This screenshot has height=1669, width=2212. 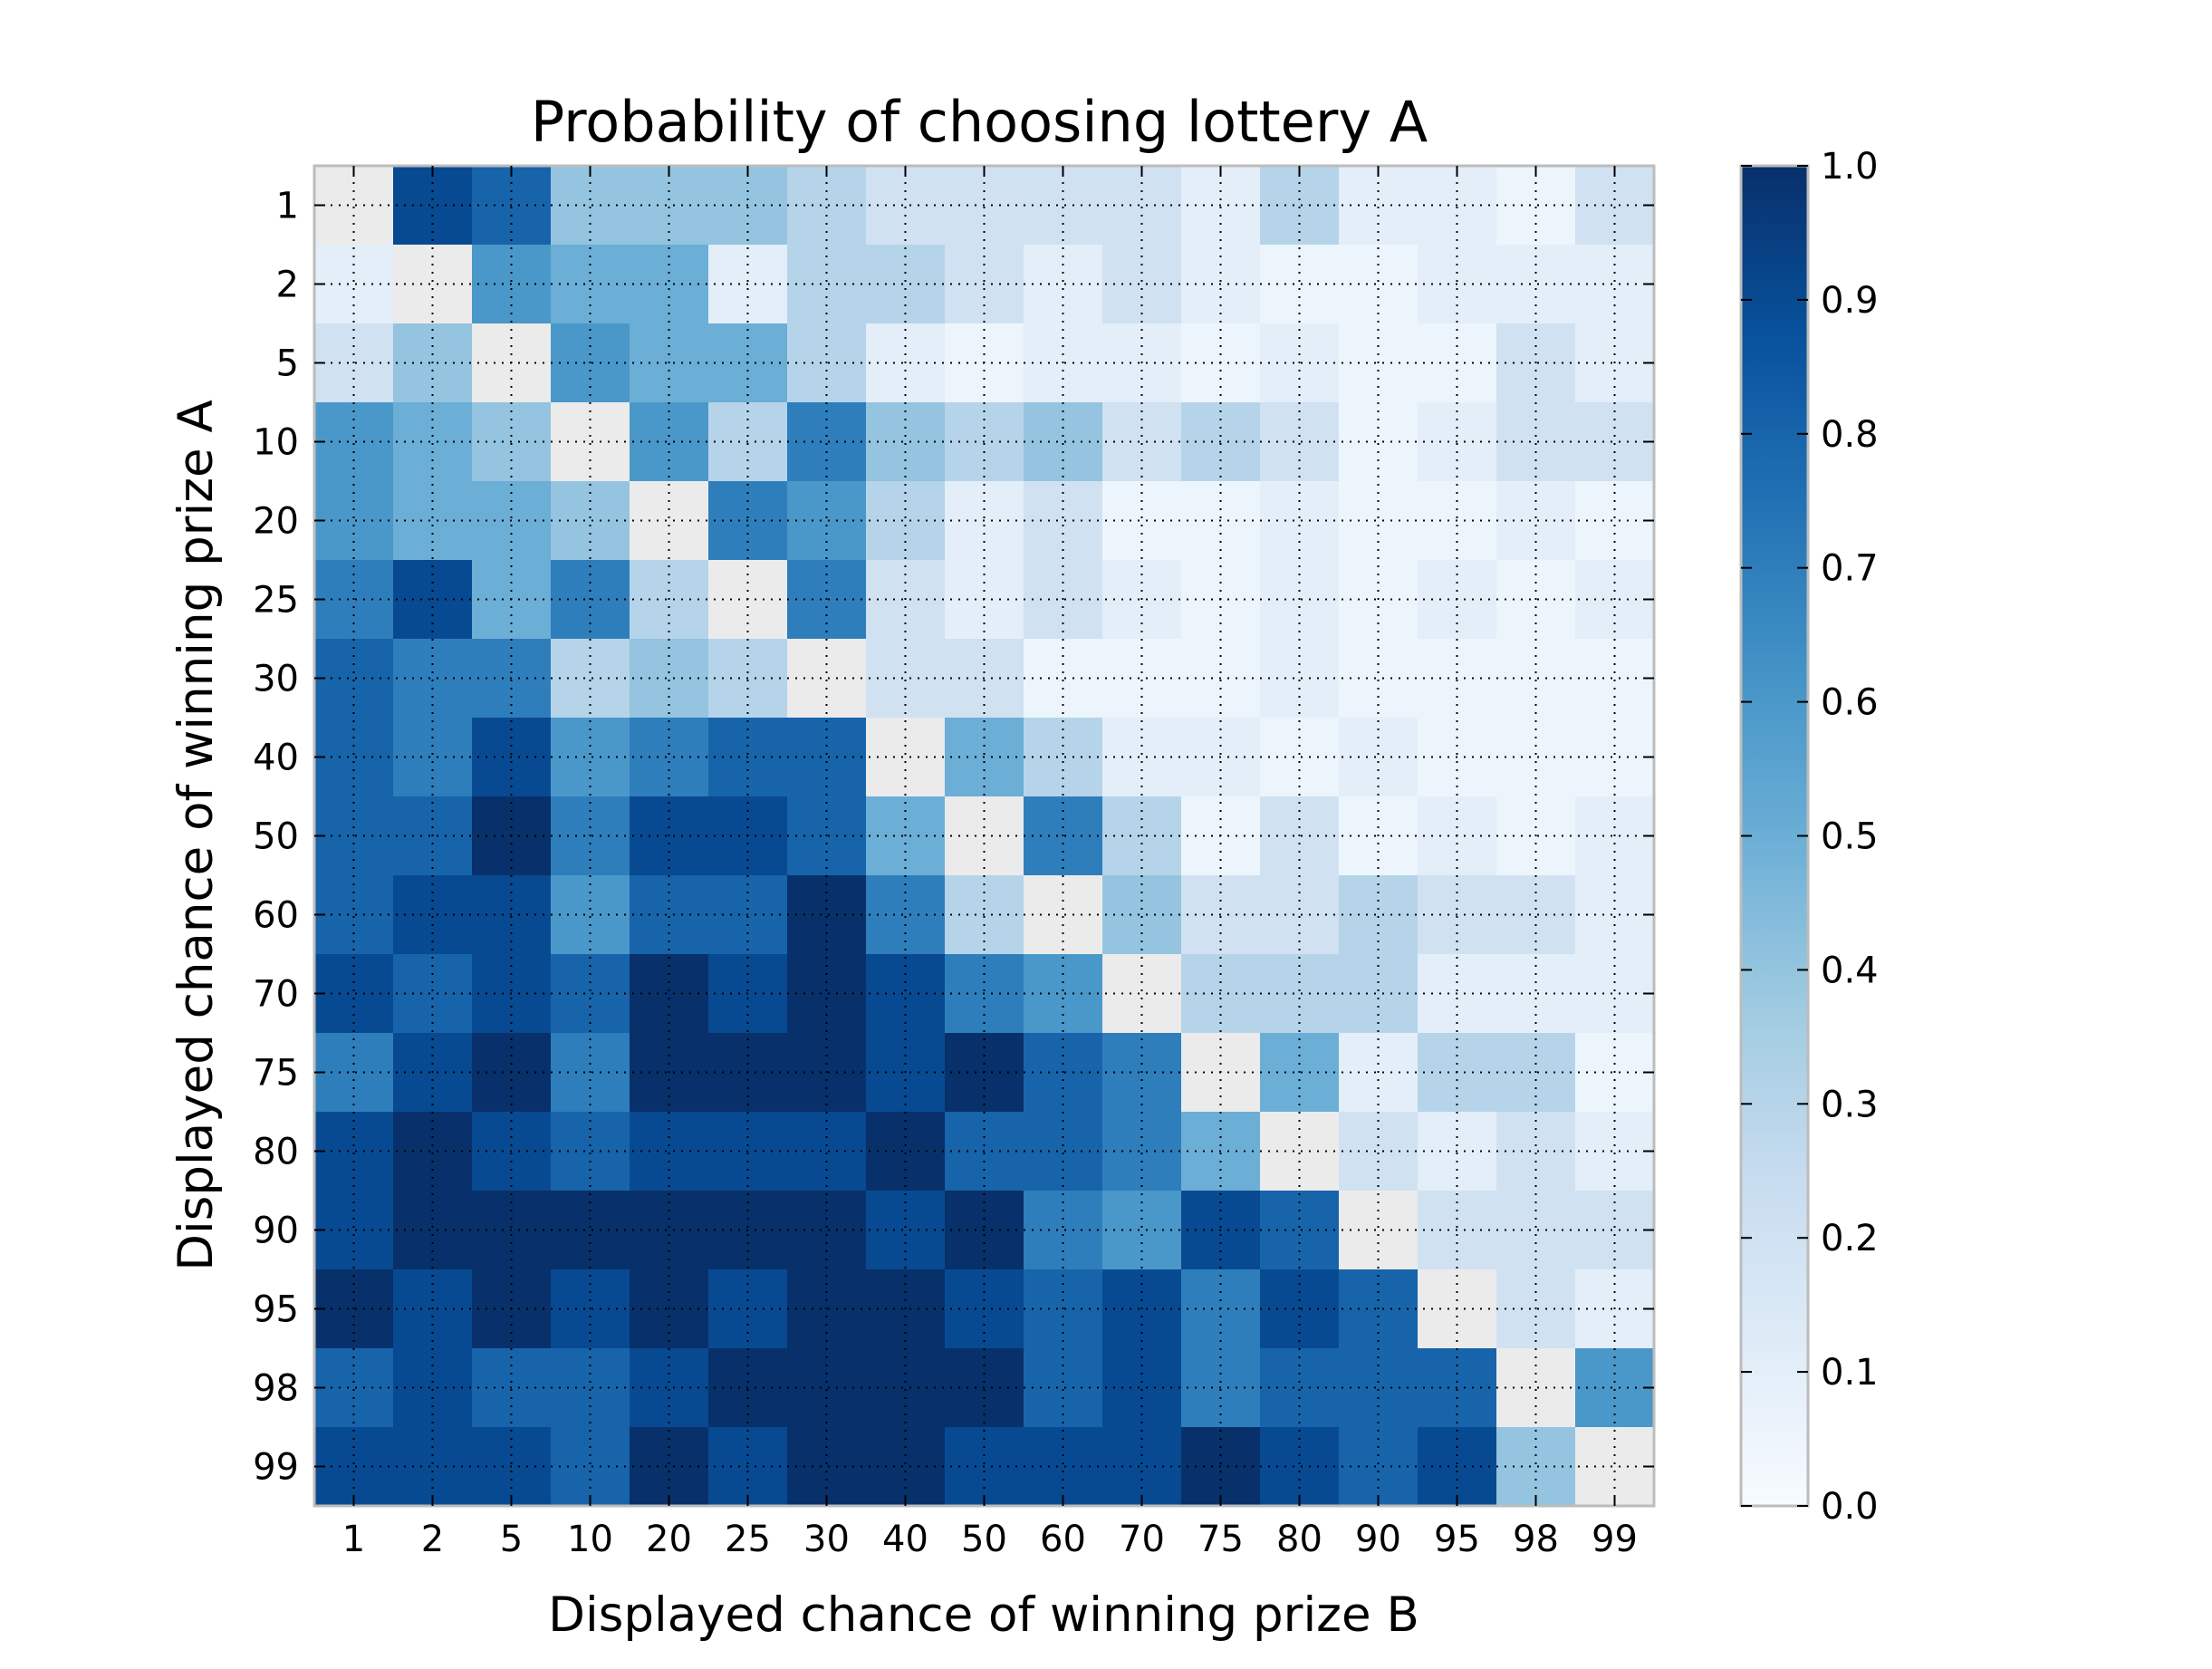 What do you see at coordinates (276, 916) in the screenshot?
I see `y-tick-label: 60` at bounding box center [276, 916].